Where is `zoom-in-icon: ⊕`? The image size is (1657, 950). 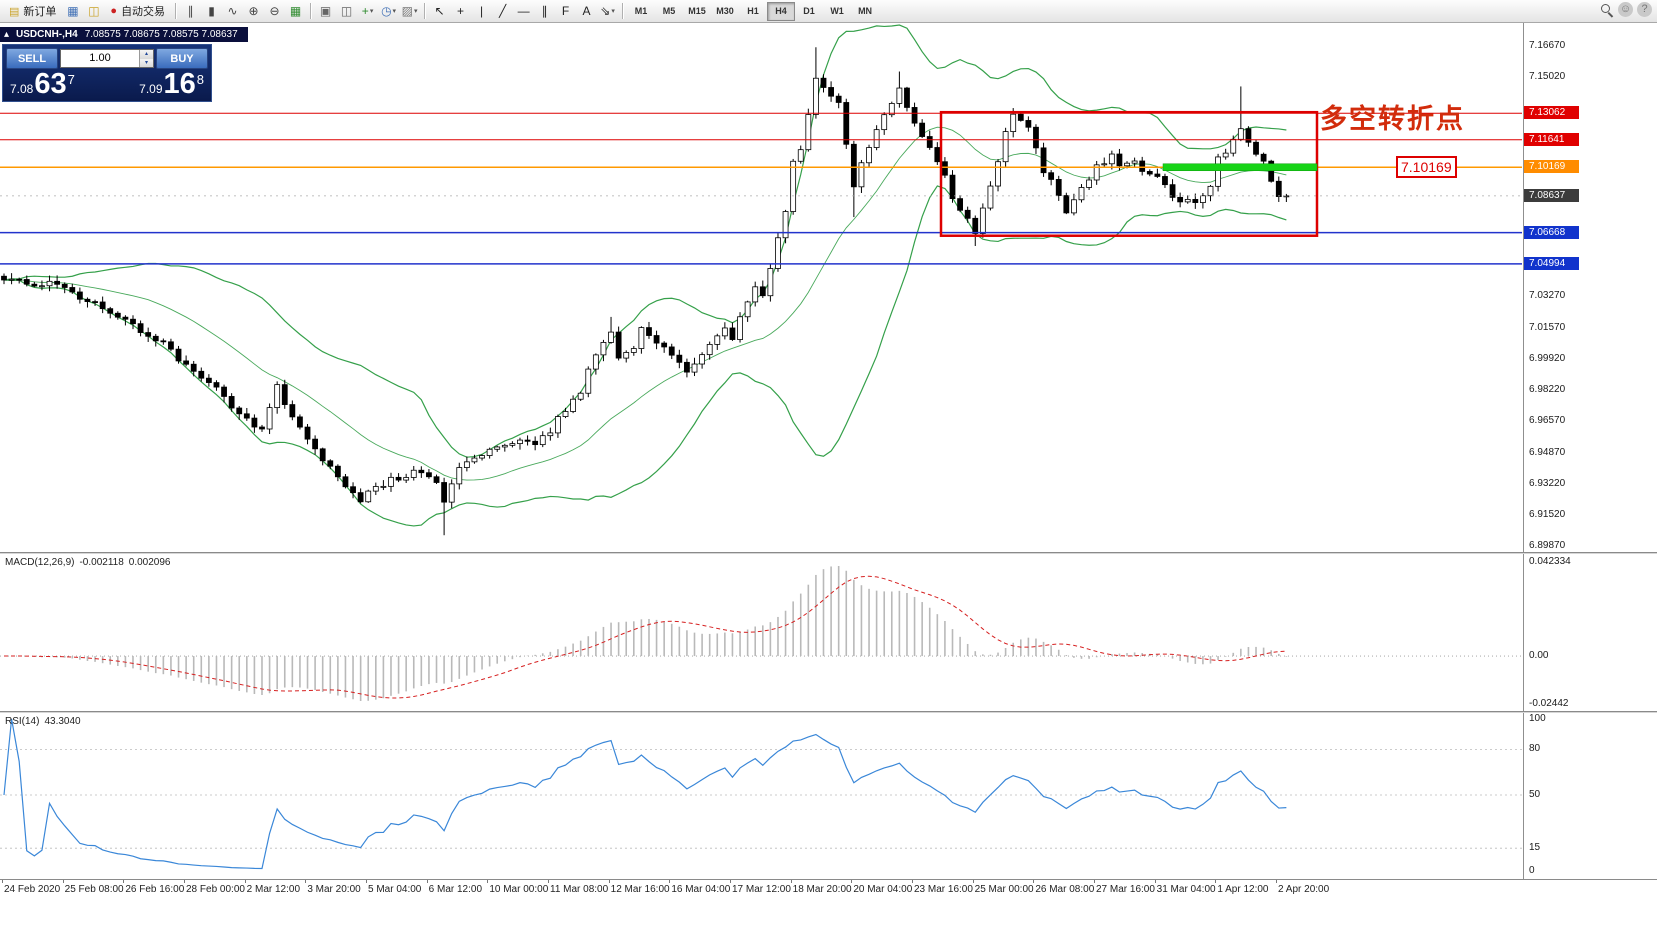 zoom-in-icon: ⊕ is located at coordinates (253, 11).